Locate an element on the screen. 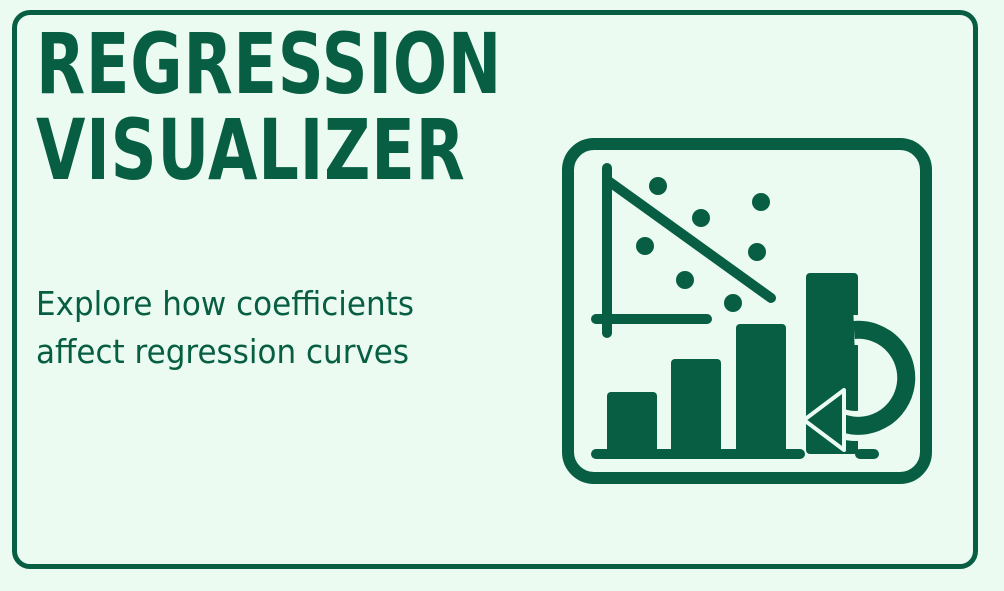  icon-regression-line is located at coordinates (689, 239).